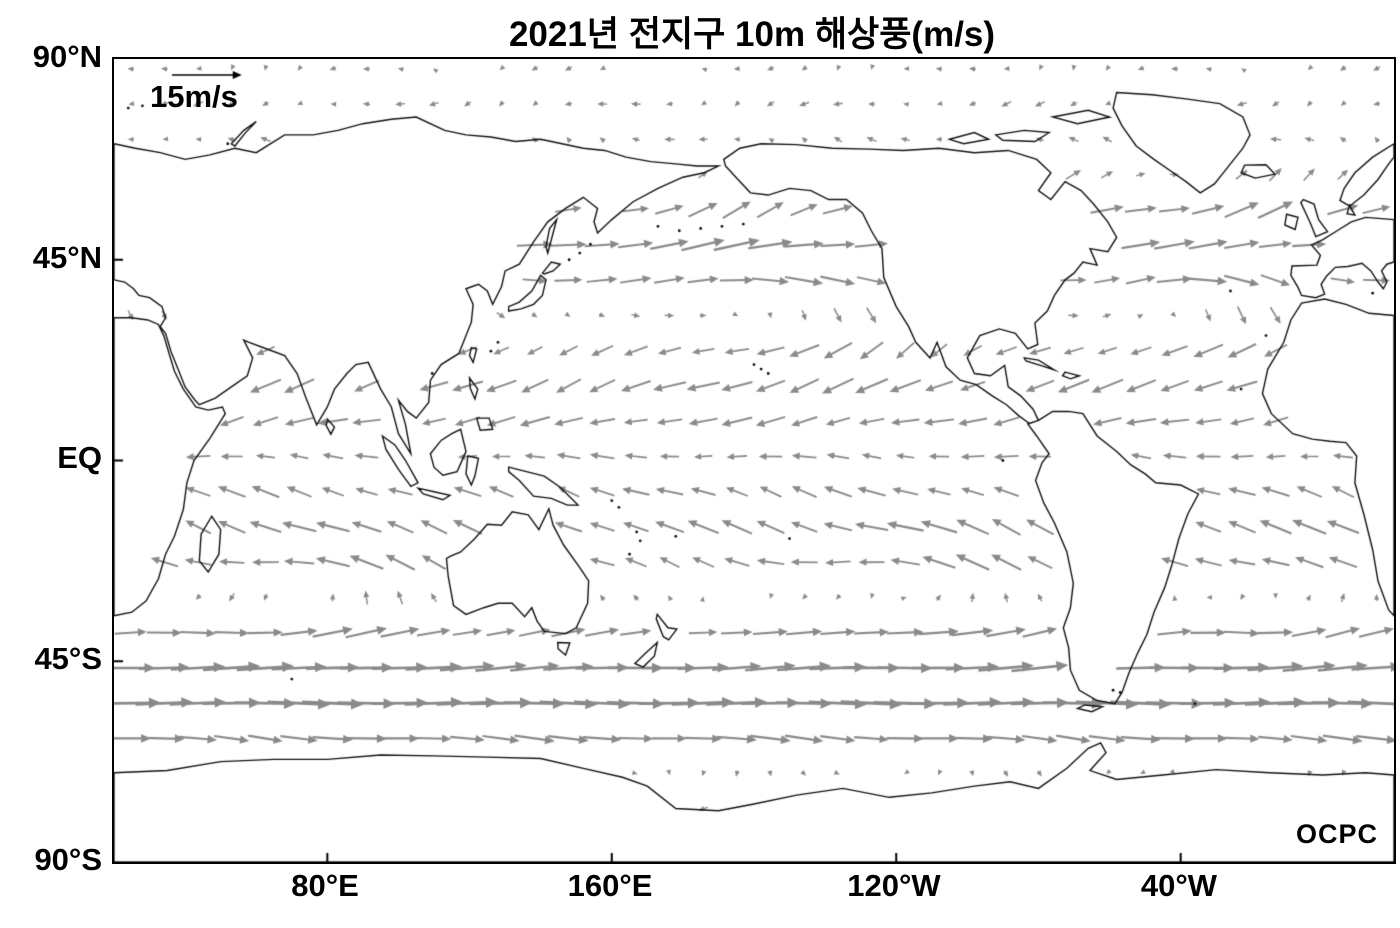  I want to click on ocpc-logo: OCPC, so click(1336, 834).